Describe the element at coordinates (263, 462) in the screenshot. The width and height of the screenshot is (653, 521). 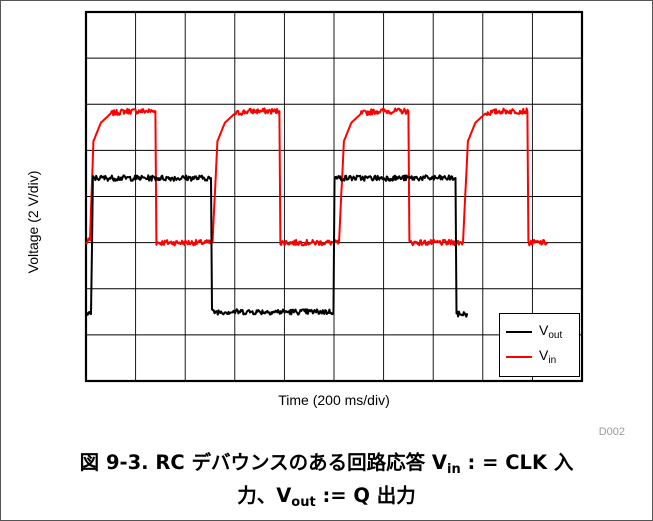
I see `caption-line-1-prefix: 図 9-3. RC デバウンスのある回路応答 V` at that location.